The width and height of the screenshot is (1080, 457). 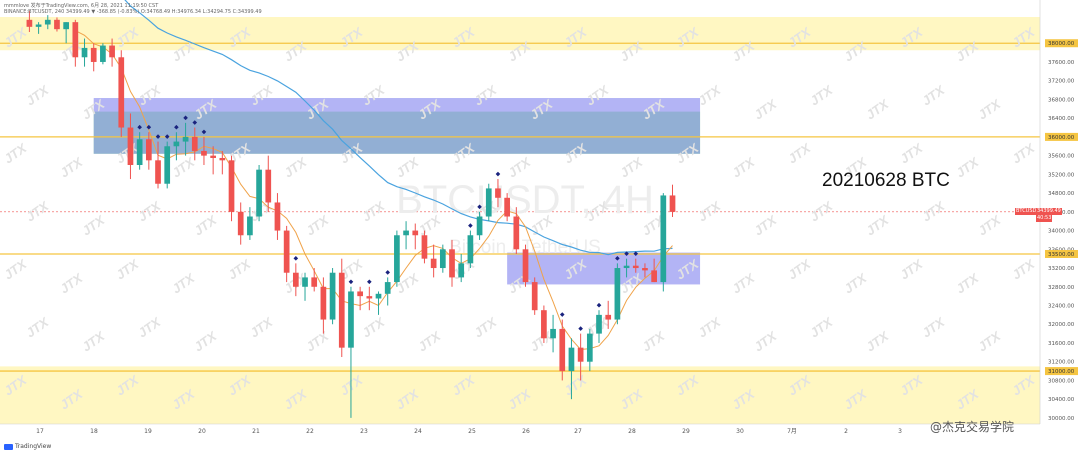 I want to click on countdown-label: 40:53, so click(x=1044, y=218).